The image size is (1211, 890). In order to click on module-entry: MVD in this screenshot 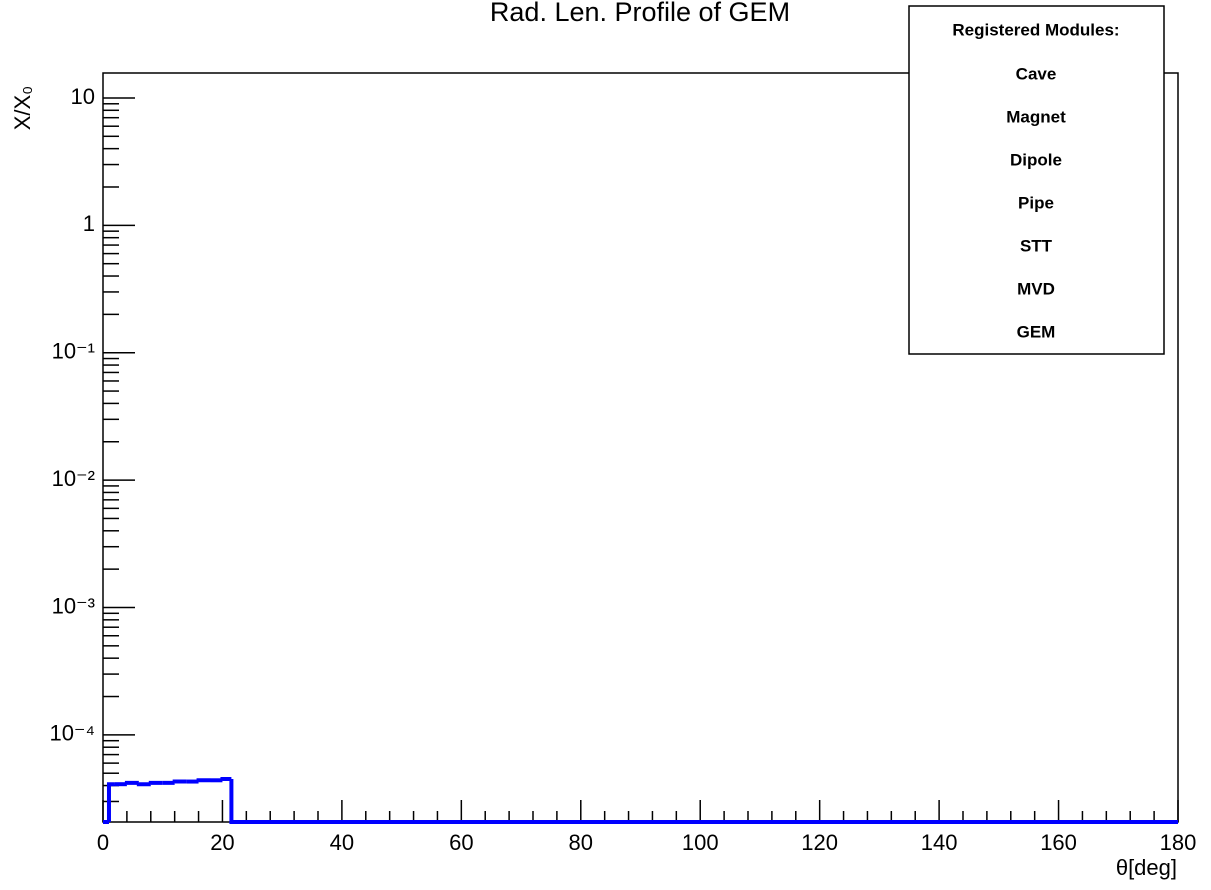, I will do `click(1036, 288)`.